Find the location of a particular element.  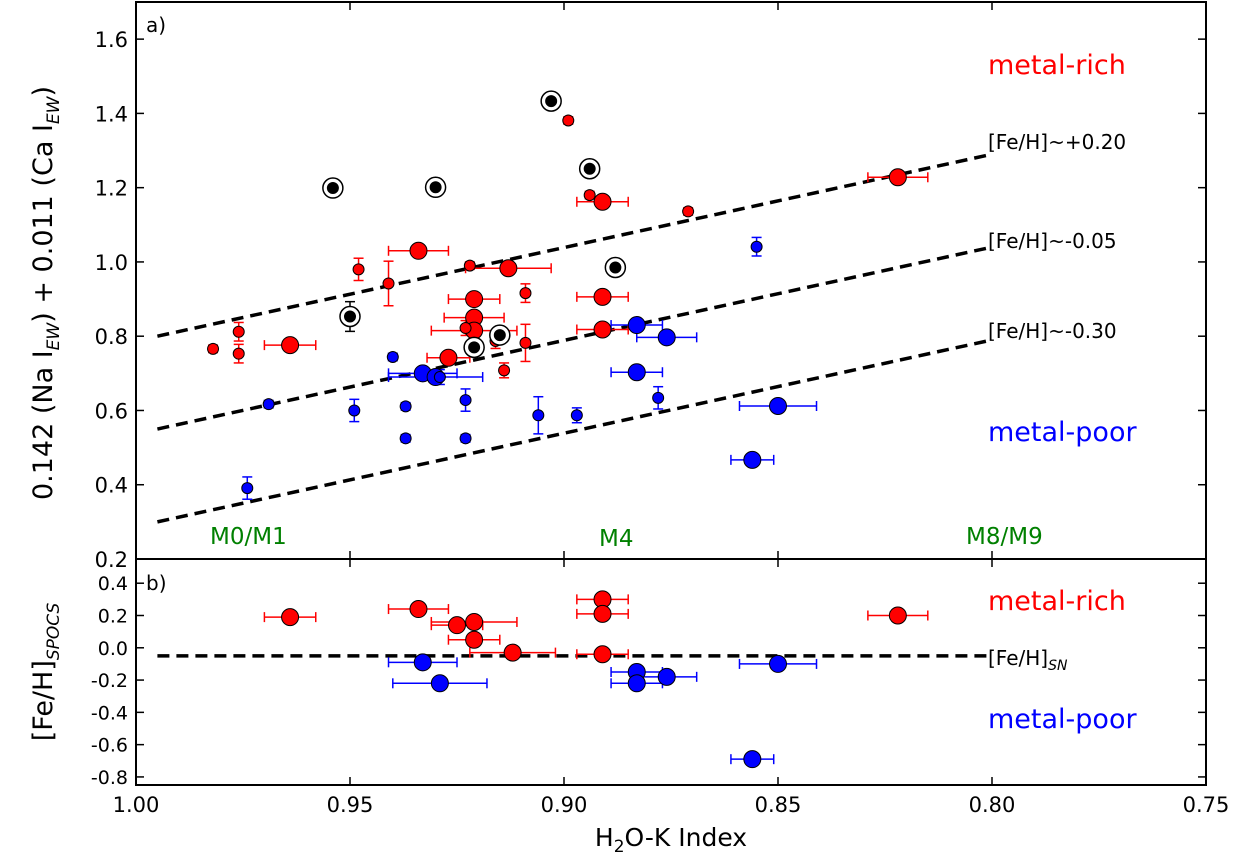

x-axis-label: H2O-K Index is located at coordinates (671, 840).